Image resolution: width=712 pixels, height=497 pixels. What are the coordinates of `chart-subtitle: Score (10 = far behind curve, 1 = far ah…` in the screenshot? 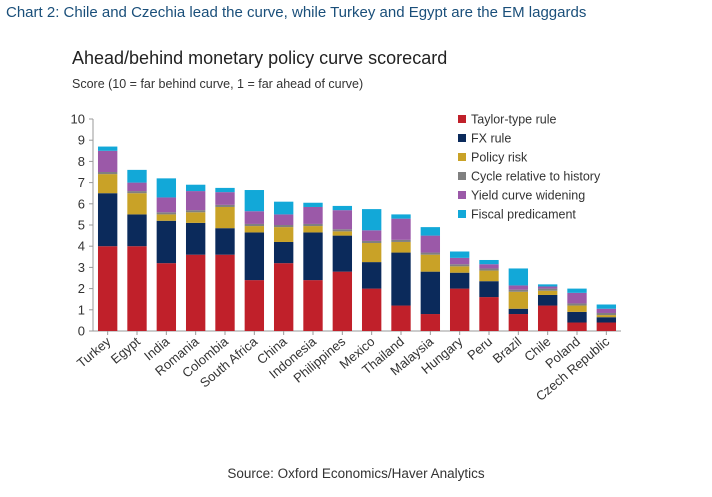 It's located at (218, 84).